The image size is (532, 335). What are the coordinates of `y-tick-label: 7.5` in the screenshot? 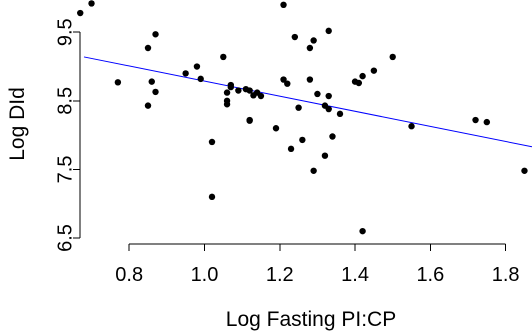 It's located at (65, 170).